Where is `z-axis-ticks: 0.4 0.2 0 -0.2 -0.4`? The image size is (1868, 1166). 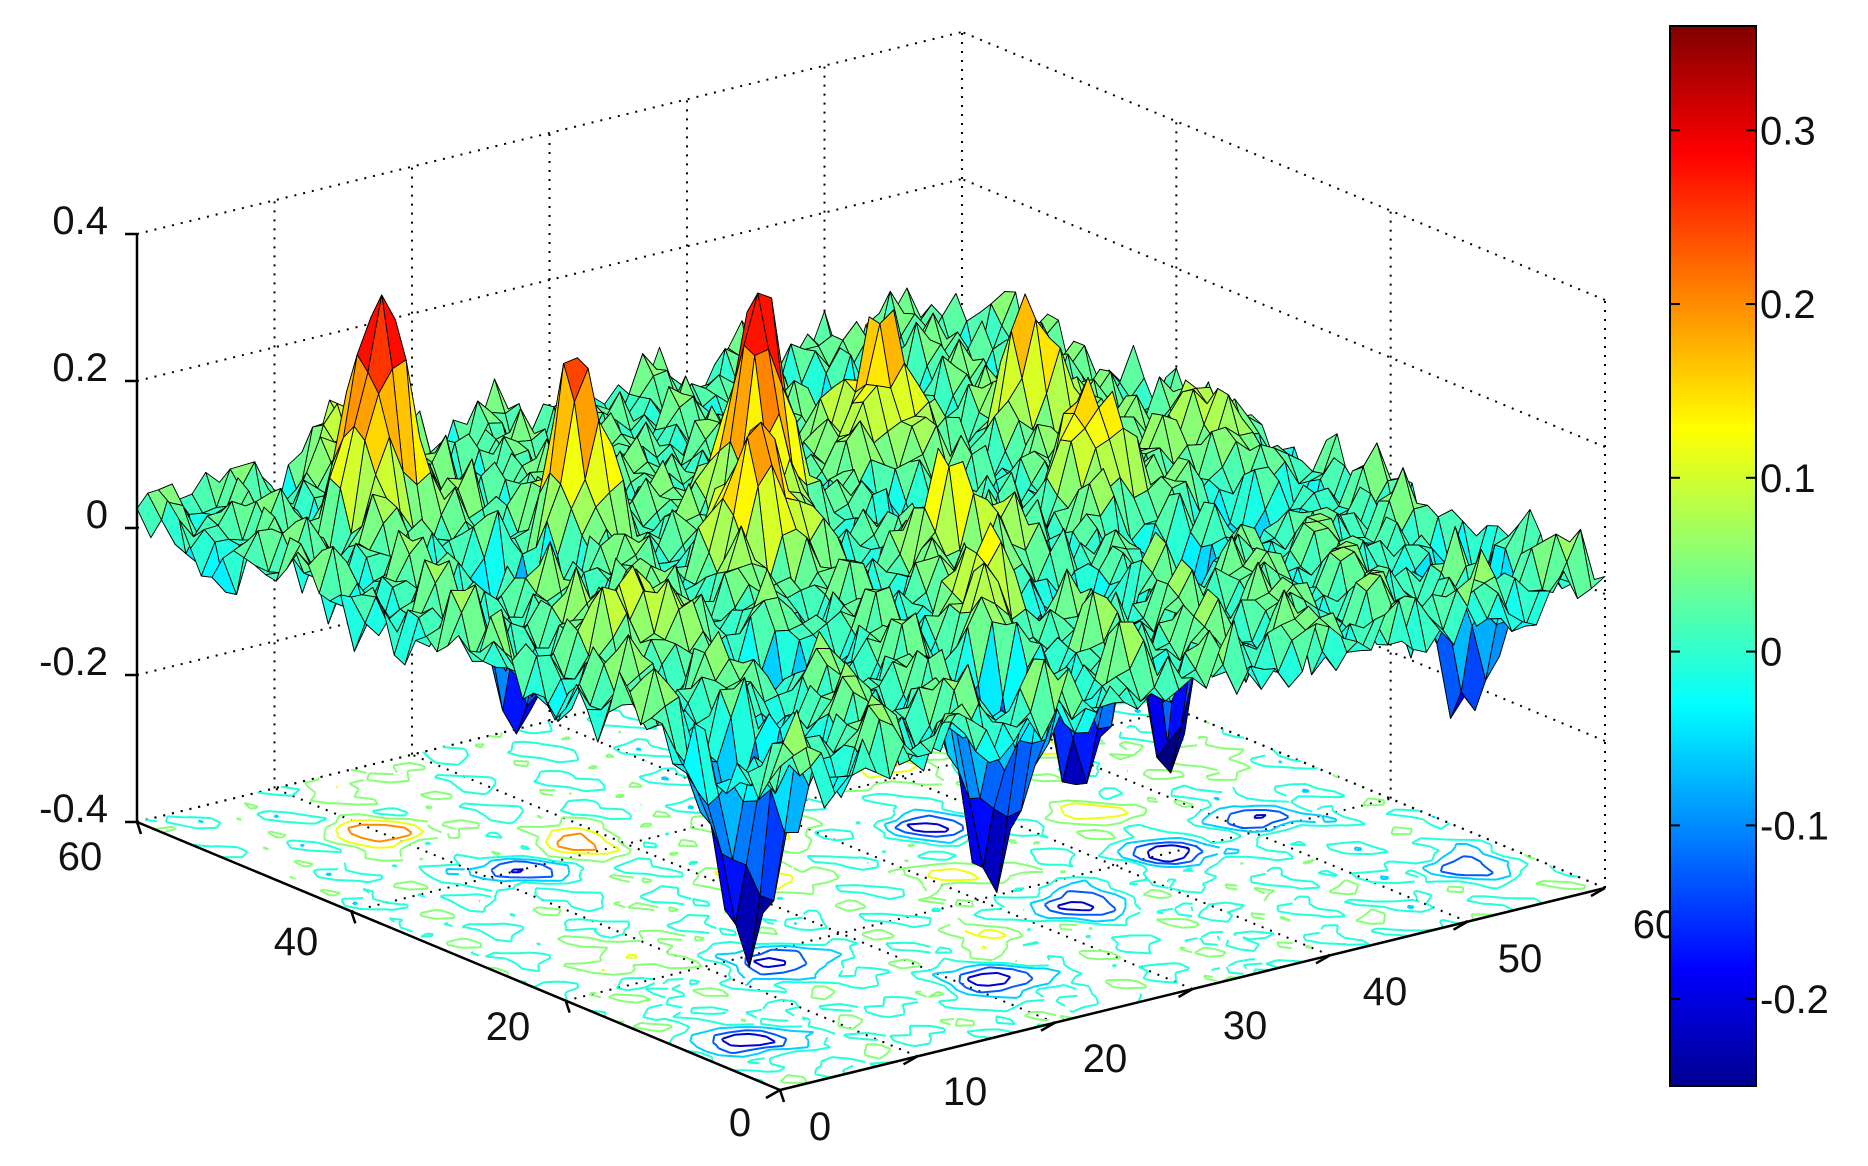 z-axis-ticks: 0.4 0.2 0 -0.2 -0.4 is located at coordinates (73, 515).